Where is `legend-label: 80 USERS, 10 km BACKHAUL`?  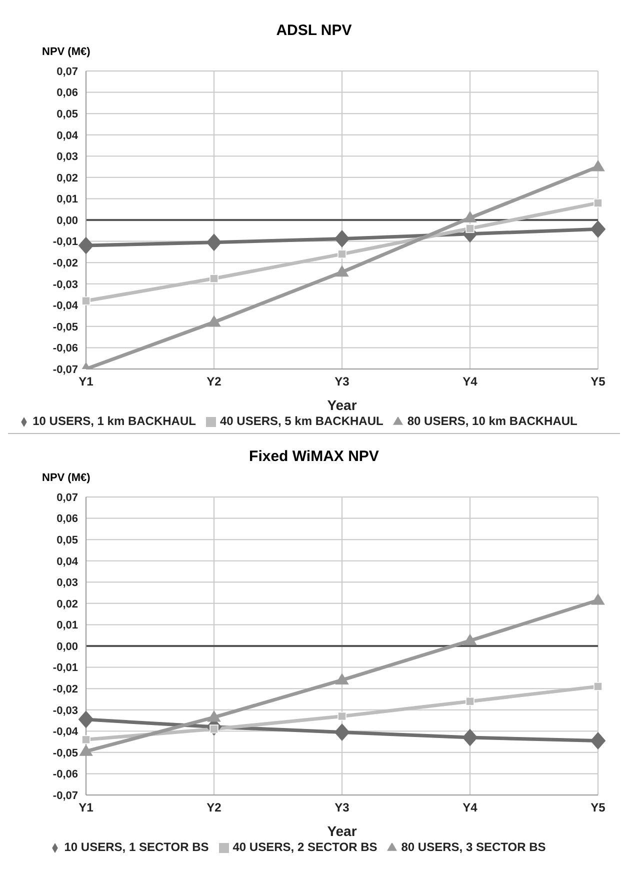 legend-label: 80 USERS, 10 km BACKHAUL is located at coordinates (492, 421).